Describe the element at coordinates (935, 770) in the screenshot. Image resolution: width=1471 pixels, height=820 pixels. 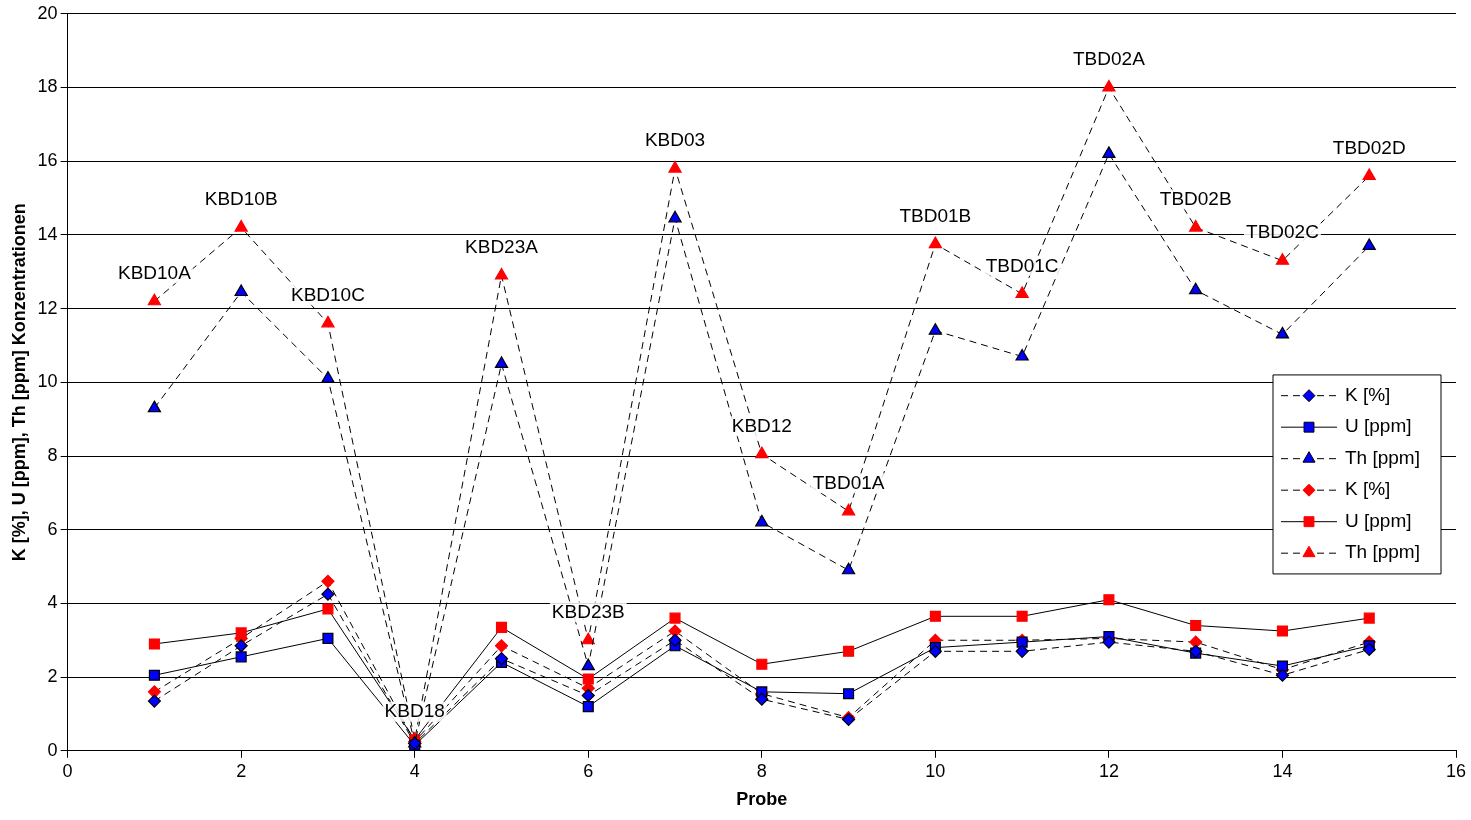
I see `x-tick-label: 10` at that location.